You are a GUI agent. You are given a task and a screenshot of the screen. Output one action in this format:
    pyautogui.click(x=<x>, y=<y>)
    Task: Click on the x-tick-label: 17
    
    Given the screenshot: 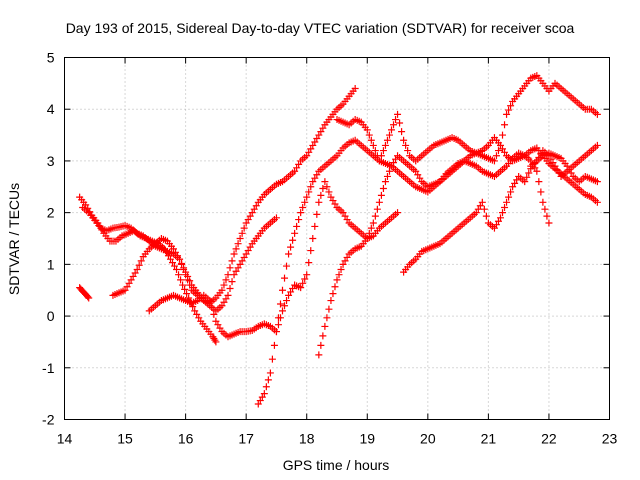 What is the action you would take?
    pyautogui.click(x=246, y=439)
    